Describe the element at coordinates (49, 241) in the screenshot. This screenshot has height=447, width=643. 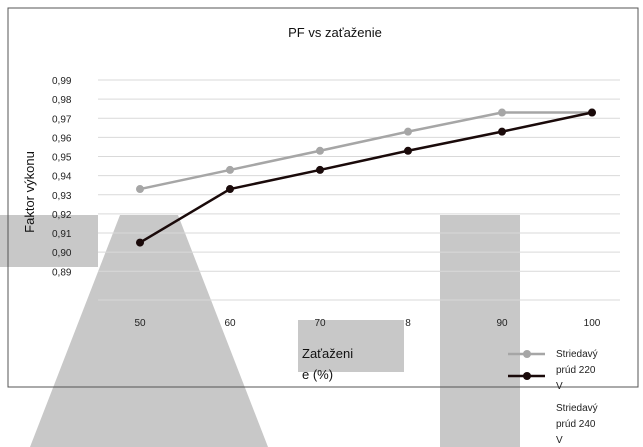
I see `watermark-bar-shape` at that location.